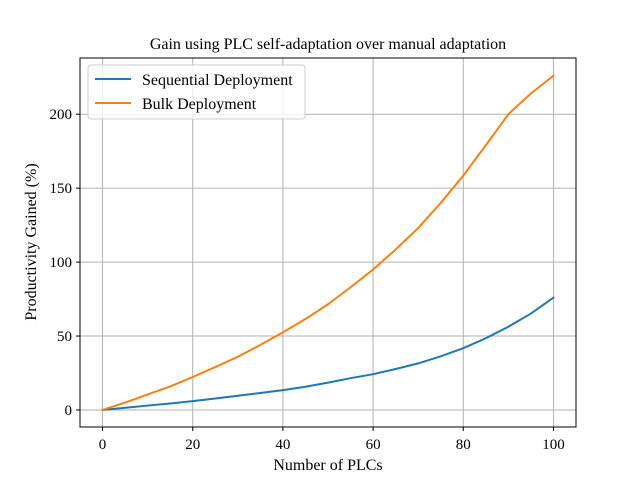  What do you see at coordinates (69, 411) in the screenshot?
I see `y-tick-label: 0` at bounding box center [69, 411].